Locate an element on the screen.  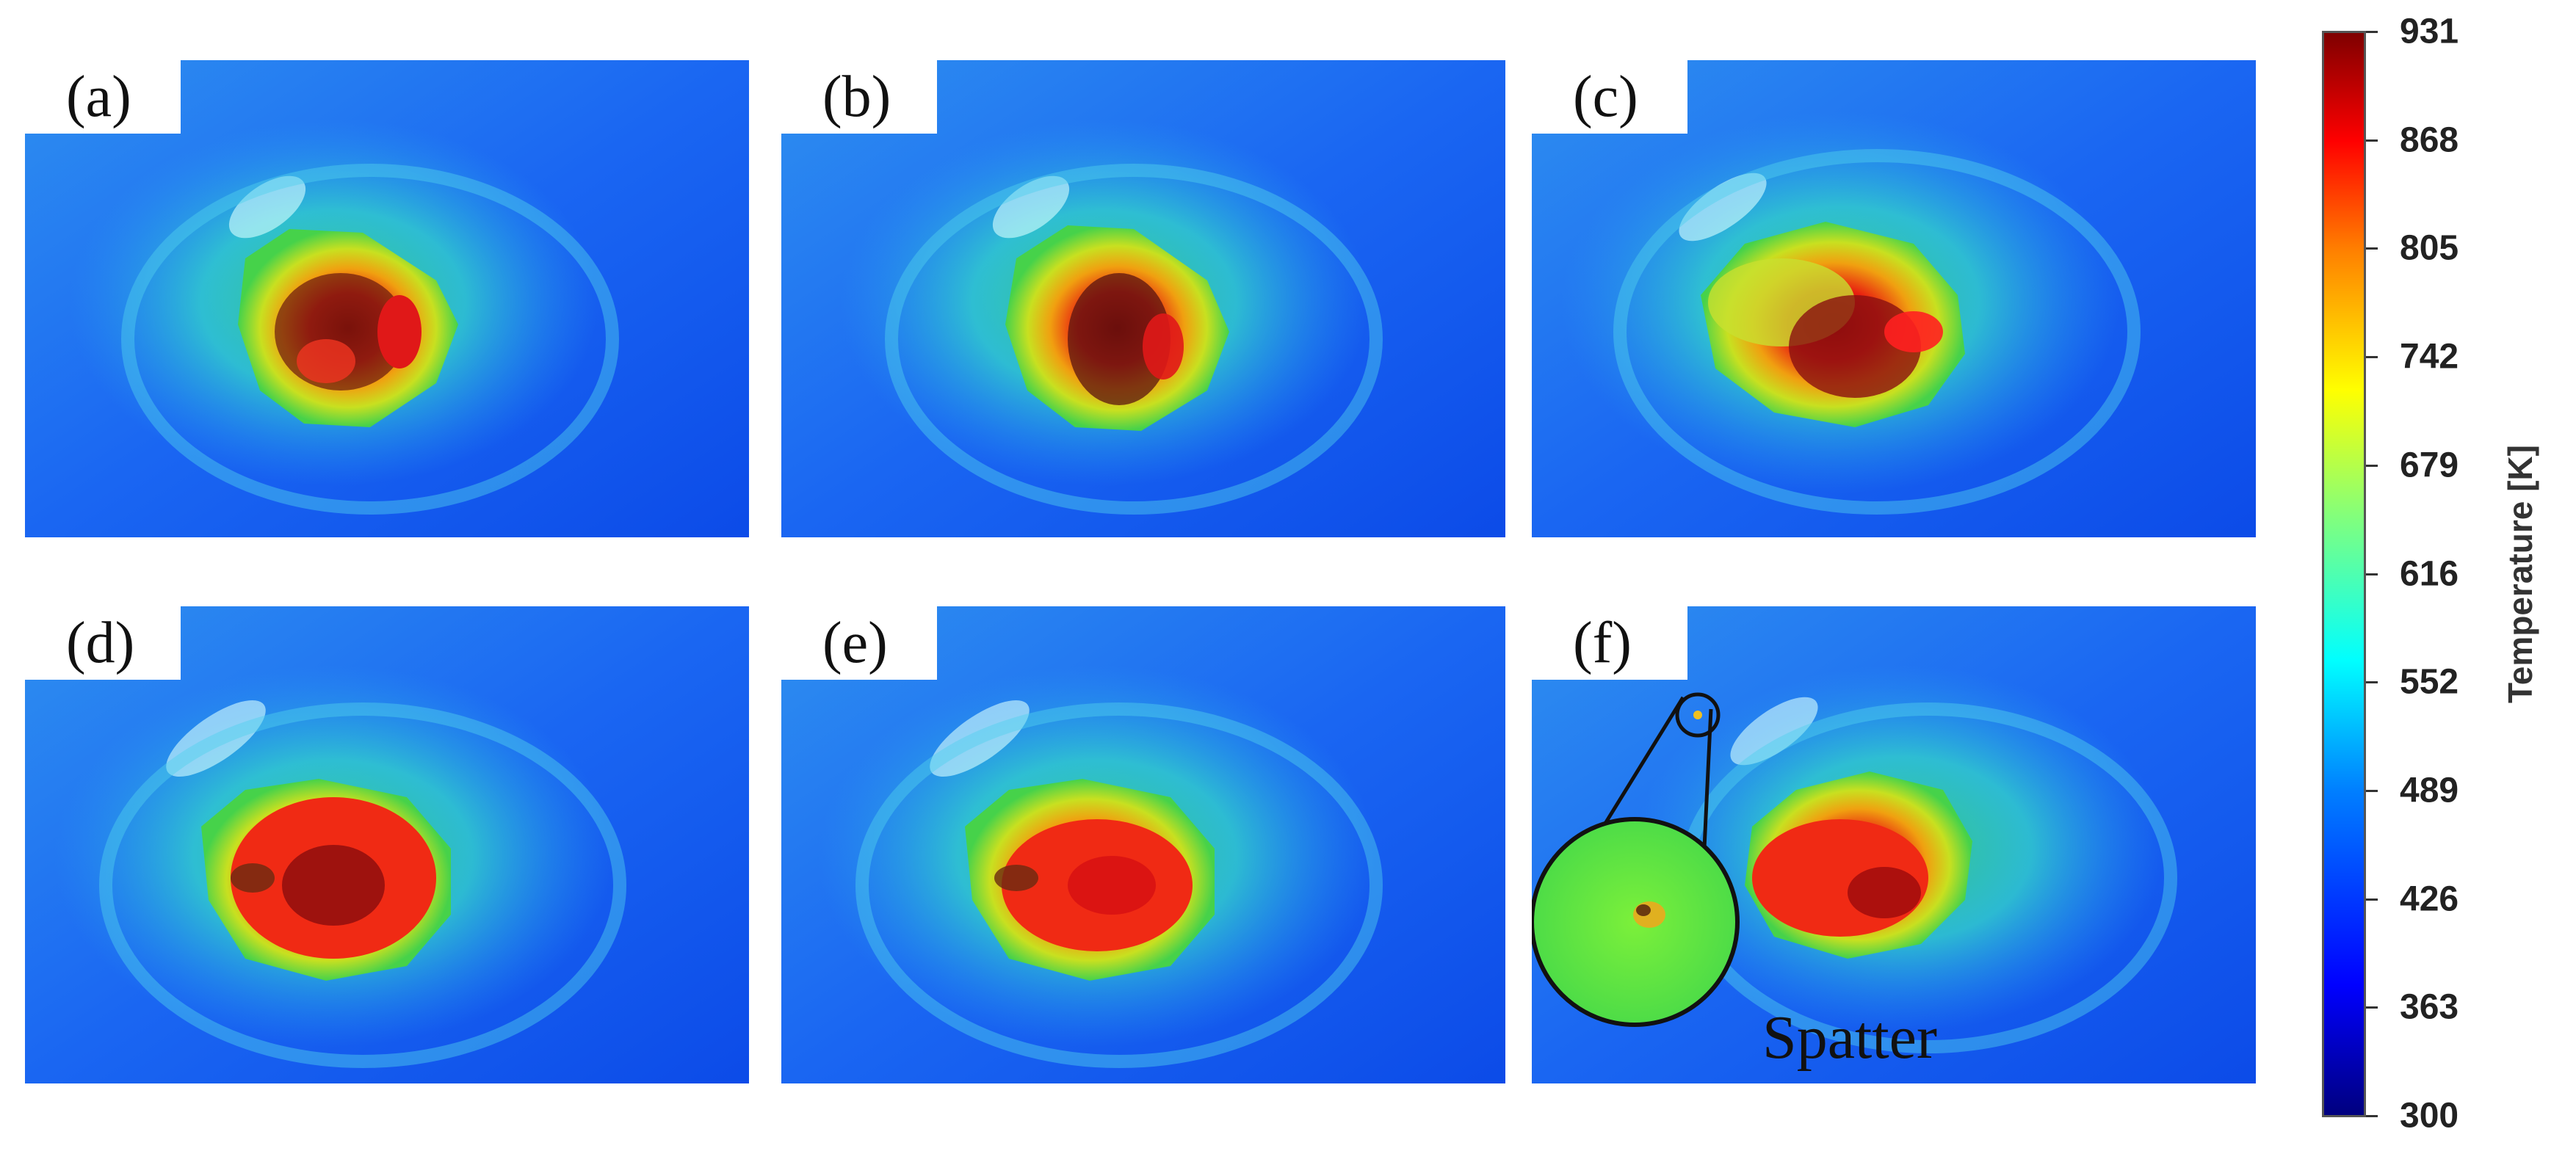
thermal-map-c is located at coordinates (1894, 298).